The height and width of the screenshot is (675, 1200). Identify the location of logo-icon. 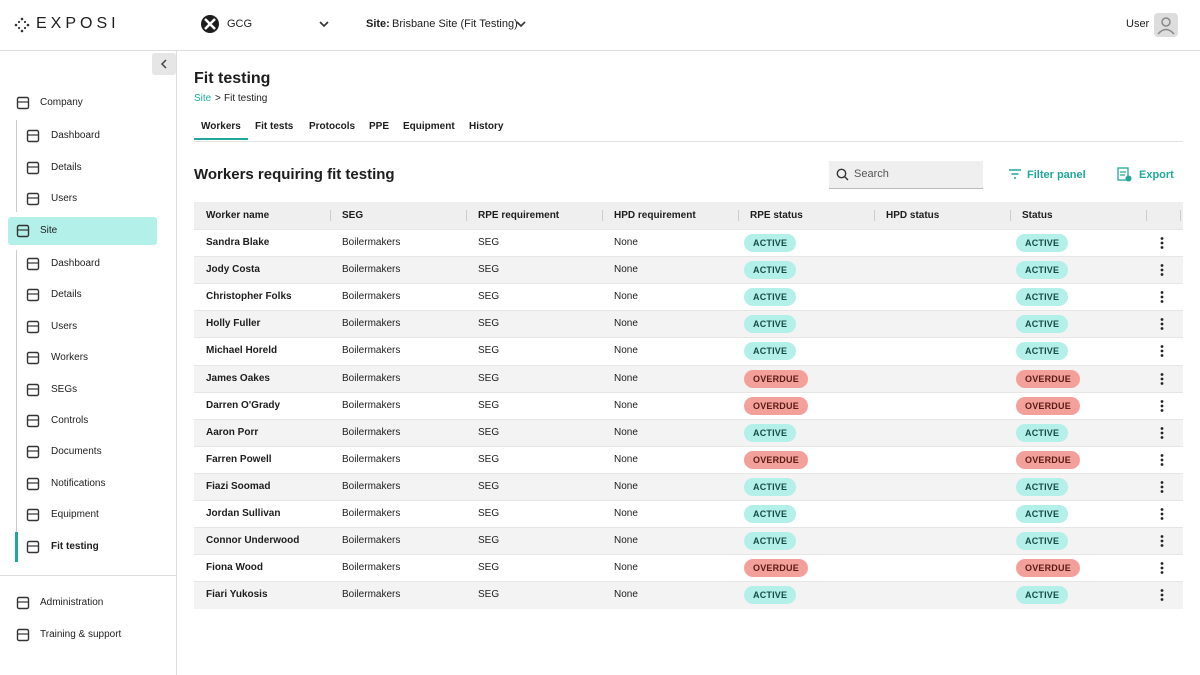
(22, 25).